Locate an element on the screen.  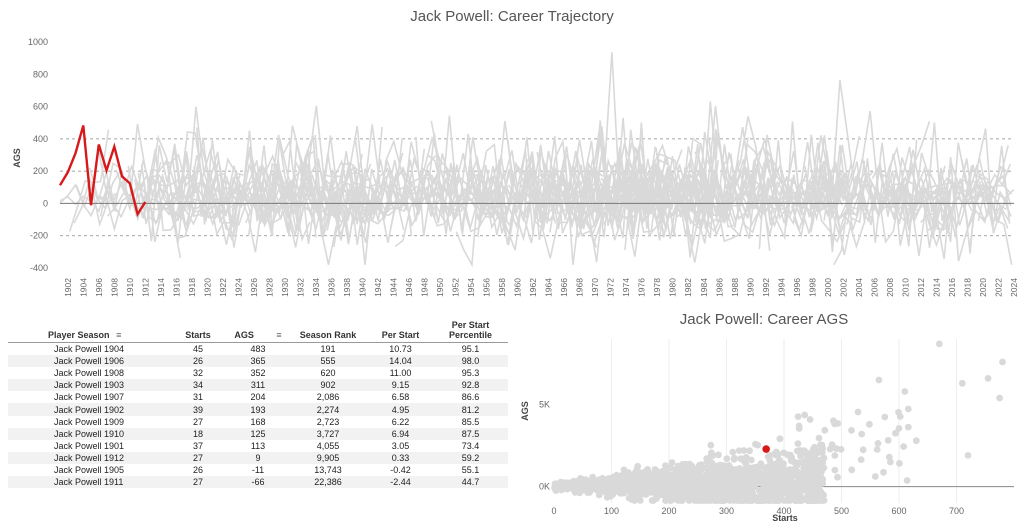
cell-starts: 27 is located at coordinates (197, 421).